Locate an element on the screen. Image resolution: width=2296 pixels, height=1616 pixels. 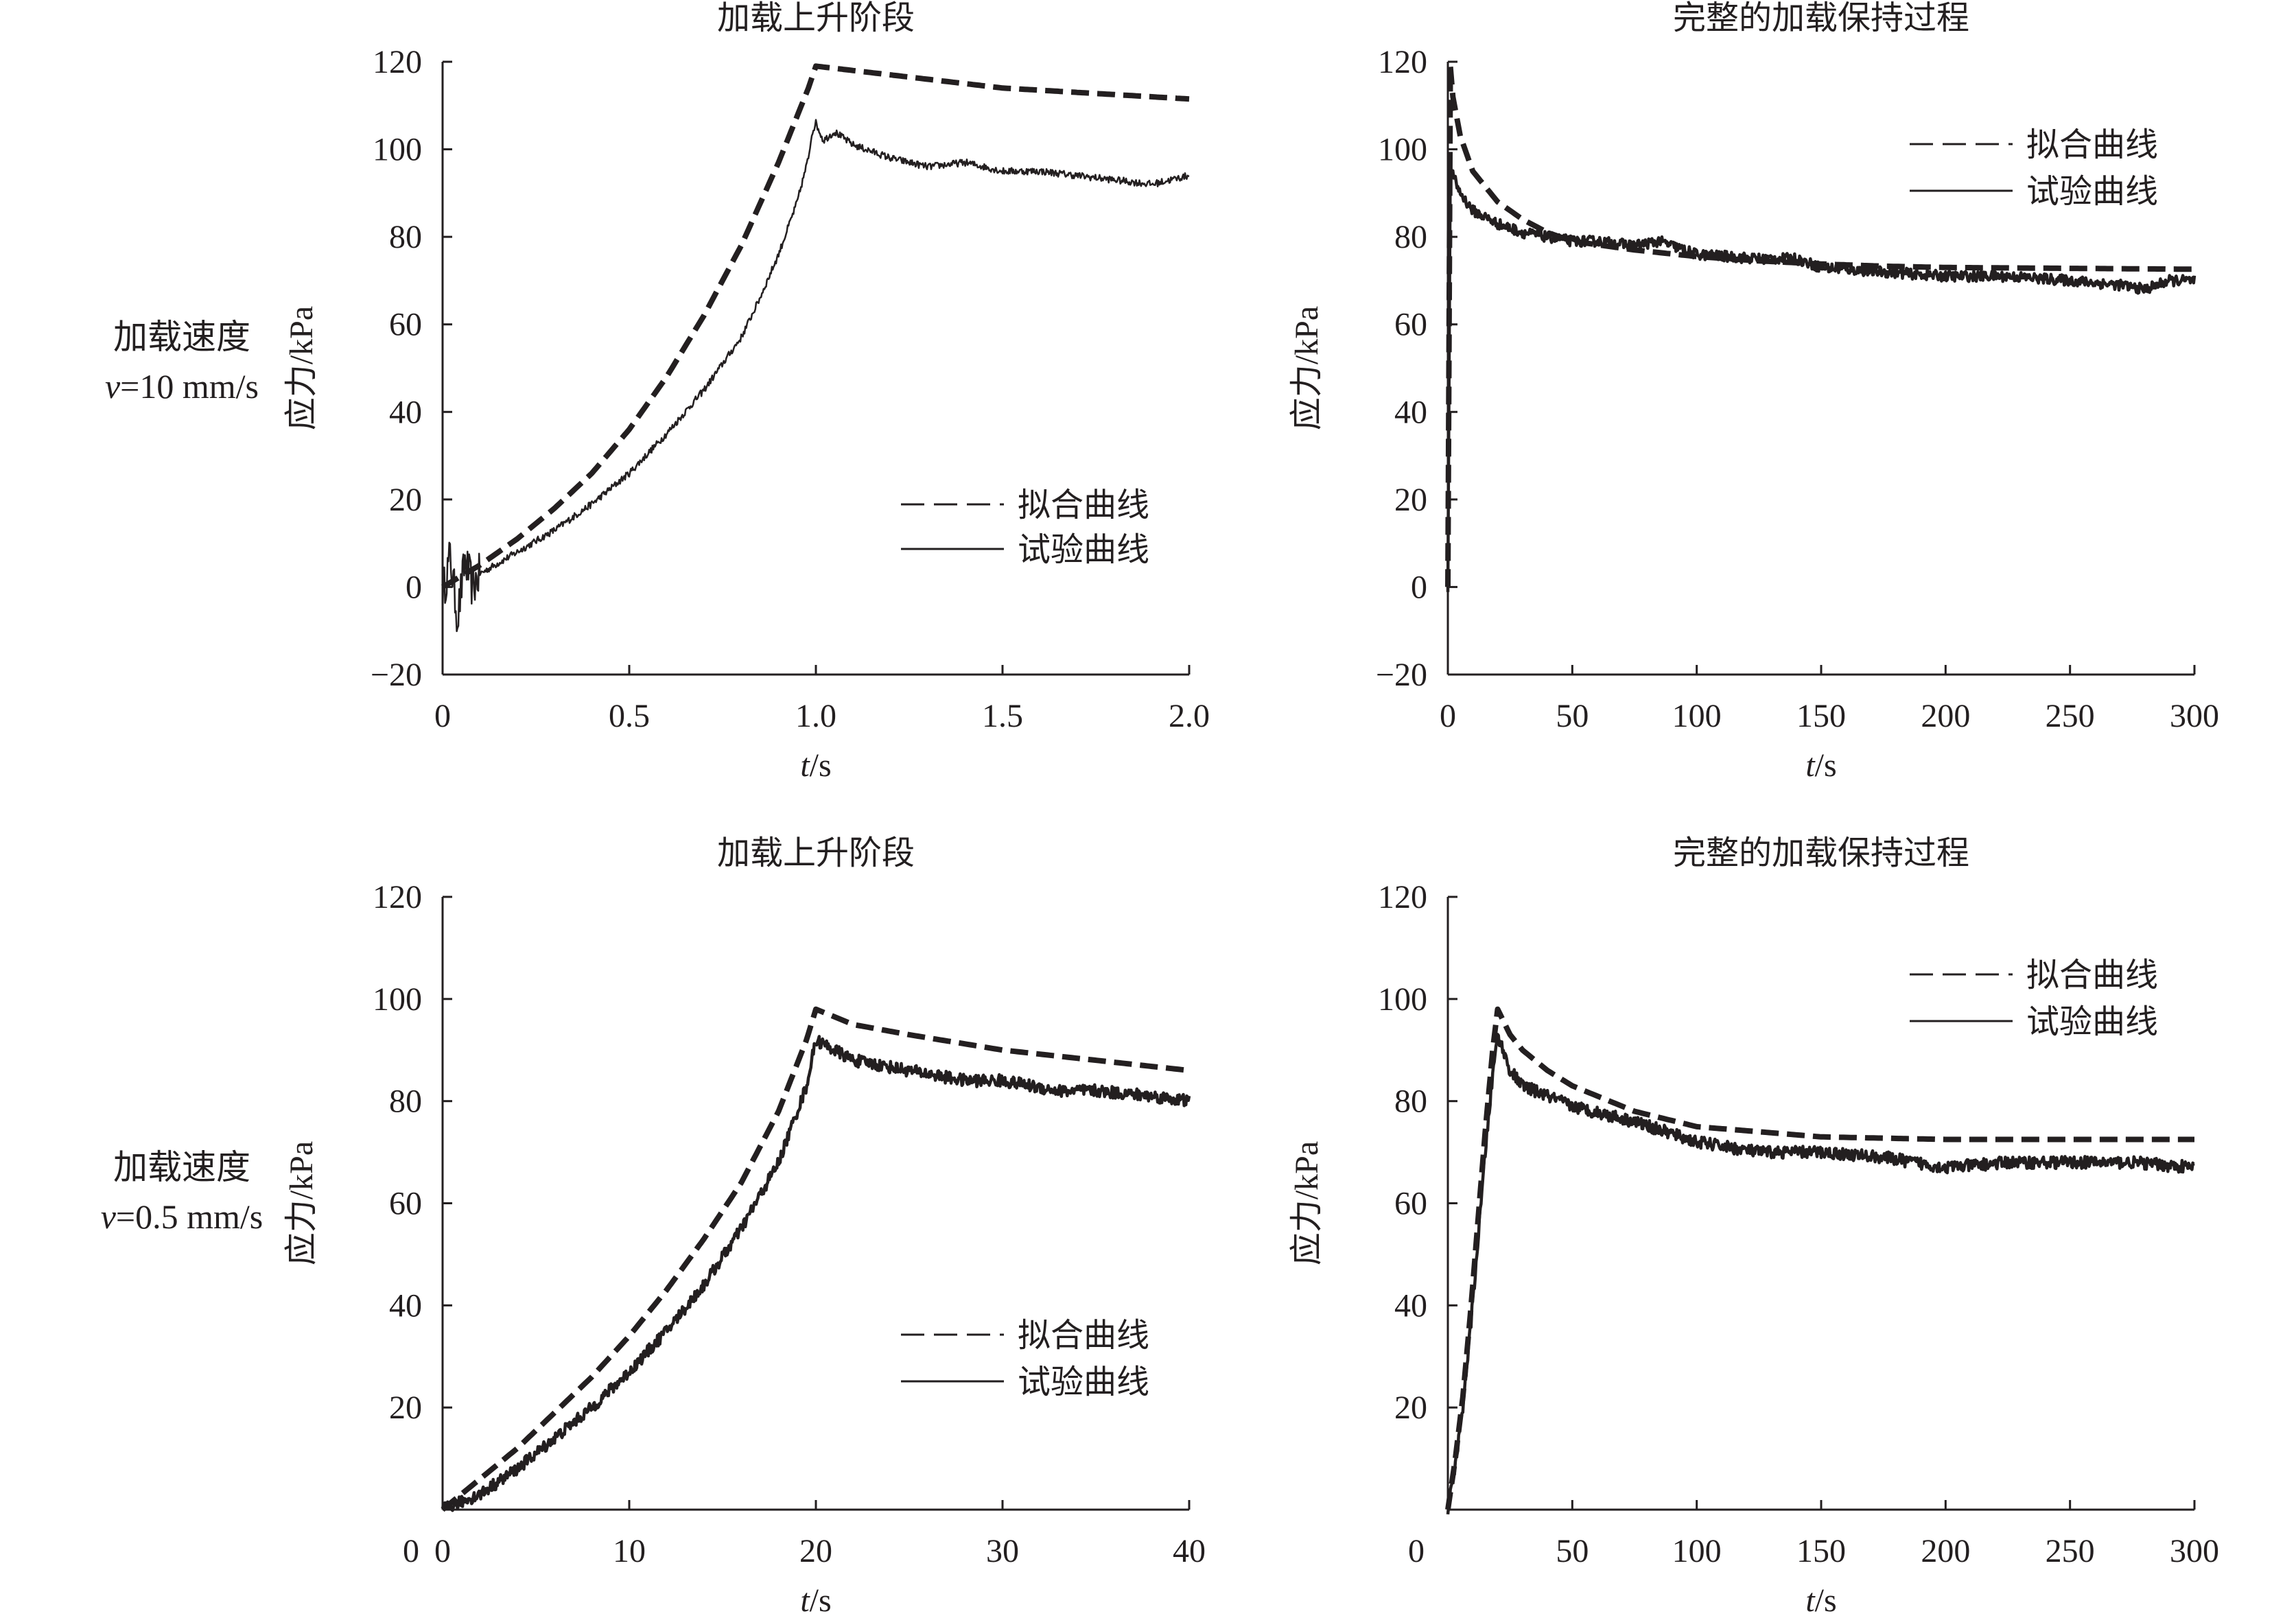
x-tick-label: 40 is located at coordinates (1189, 1551).